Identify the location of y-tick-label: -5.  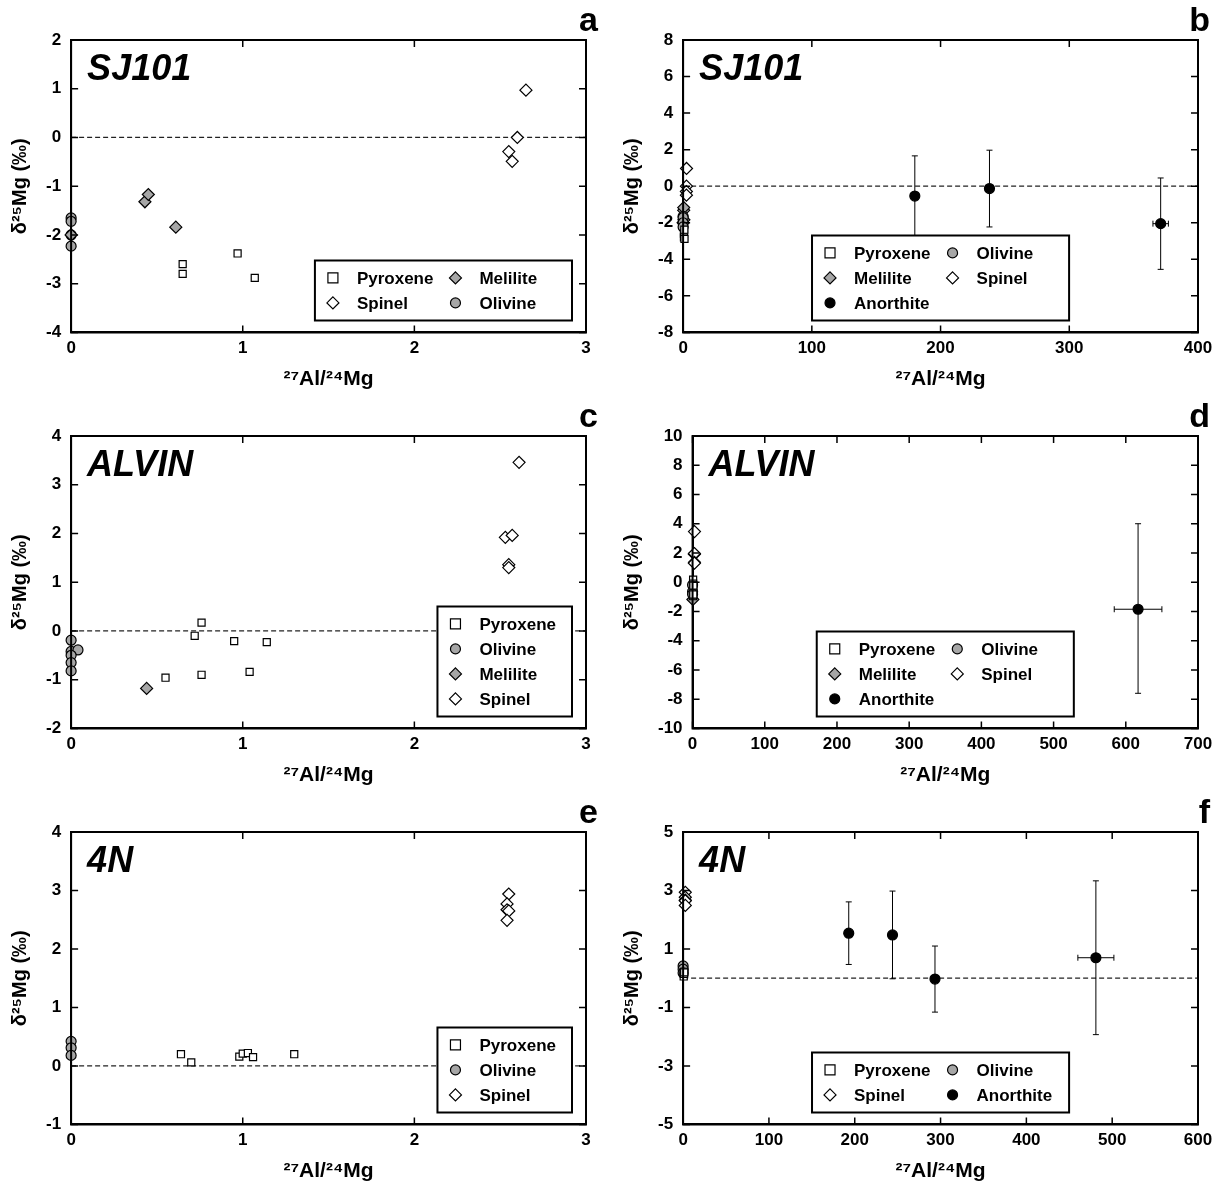
(665, 1124).